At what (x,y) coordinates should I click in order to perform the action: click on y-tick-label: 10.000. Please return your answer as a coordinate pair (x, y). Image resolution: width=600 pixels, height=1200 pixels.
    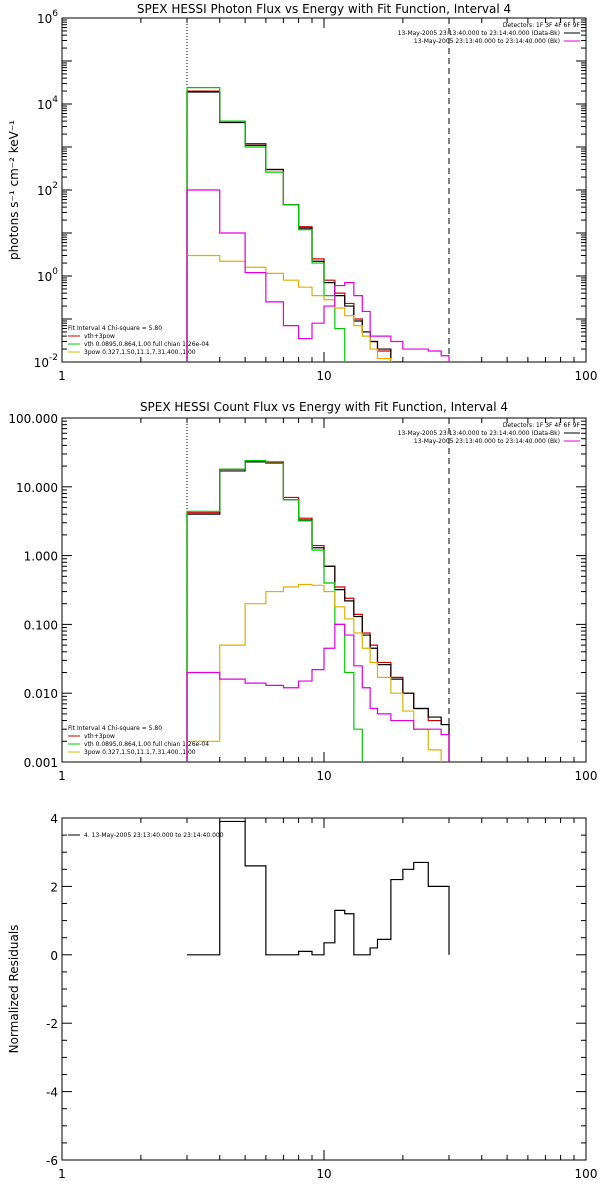
    Looking at the image, I should click on (37, 488).